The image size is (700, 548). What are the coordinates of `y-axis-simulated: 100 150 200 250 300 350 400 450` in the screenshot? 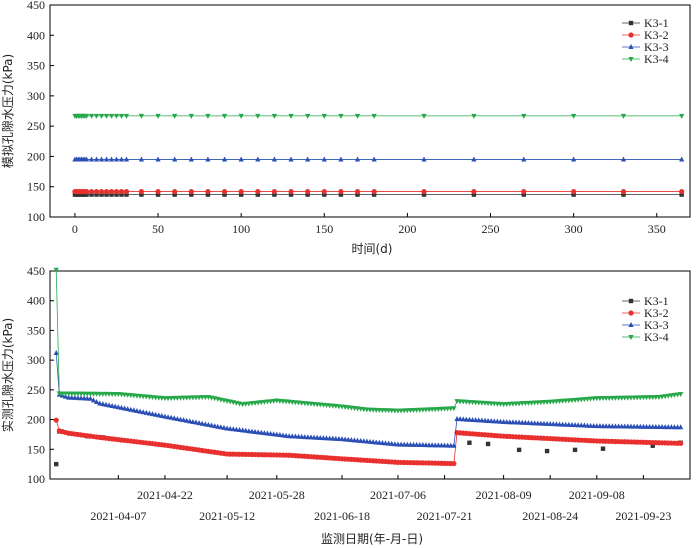 It's located at (40, 112).